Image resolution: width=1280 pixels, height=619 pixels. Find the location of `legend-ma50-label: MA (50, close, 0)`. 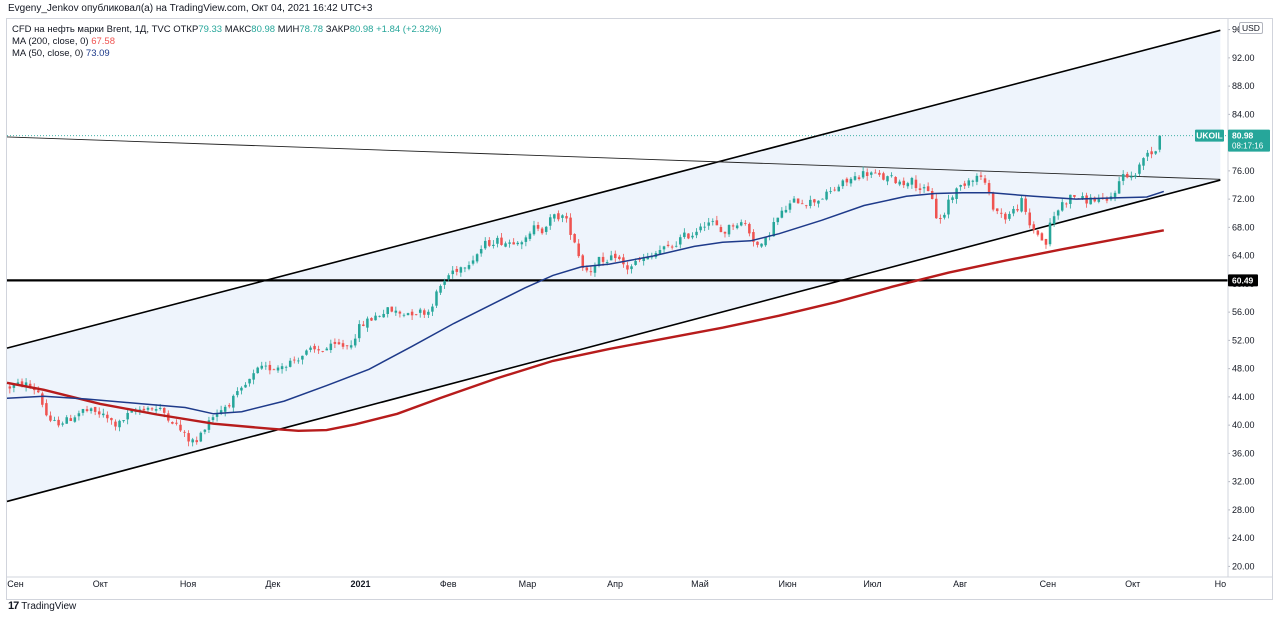

legend-ma50-label: MA (50, close, 0) is located at coordinates (48, 53).